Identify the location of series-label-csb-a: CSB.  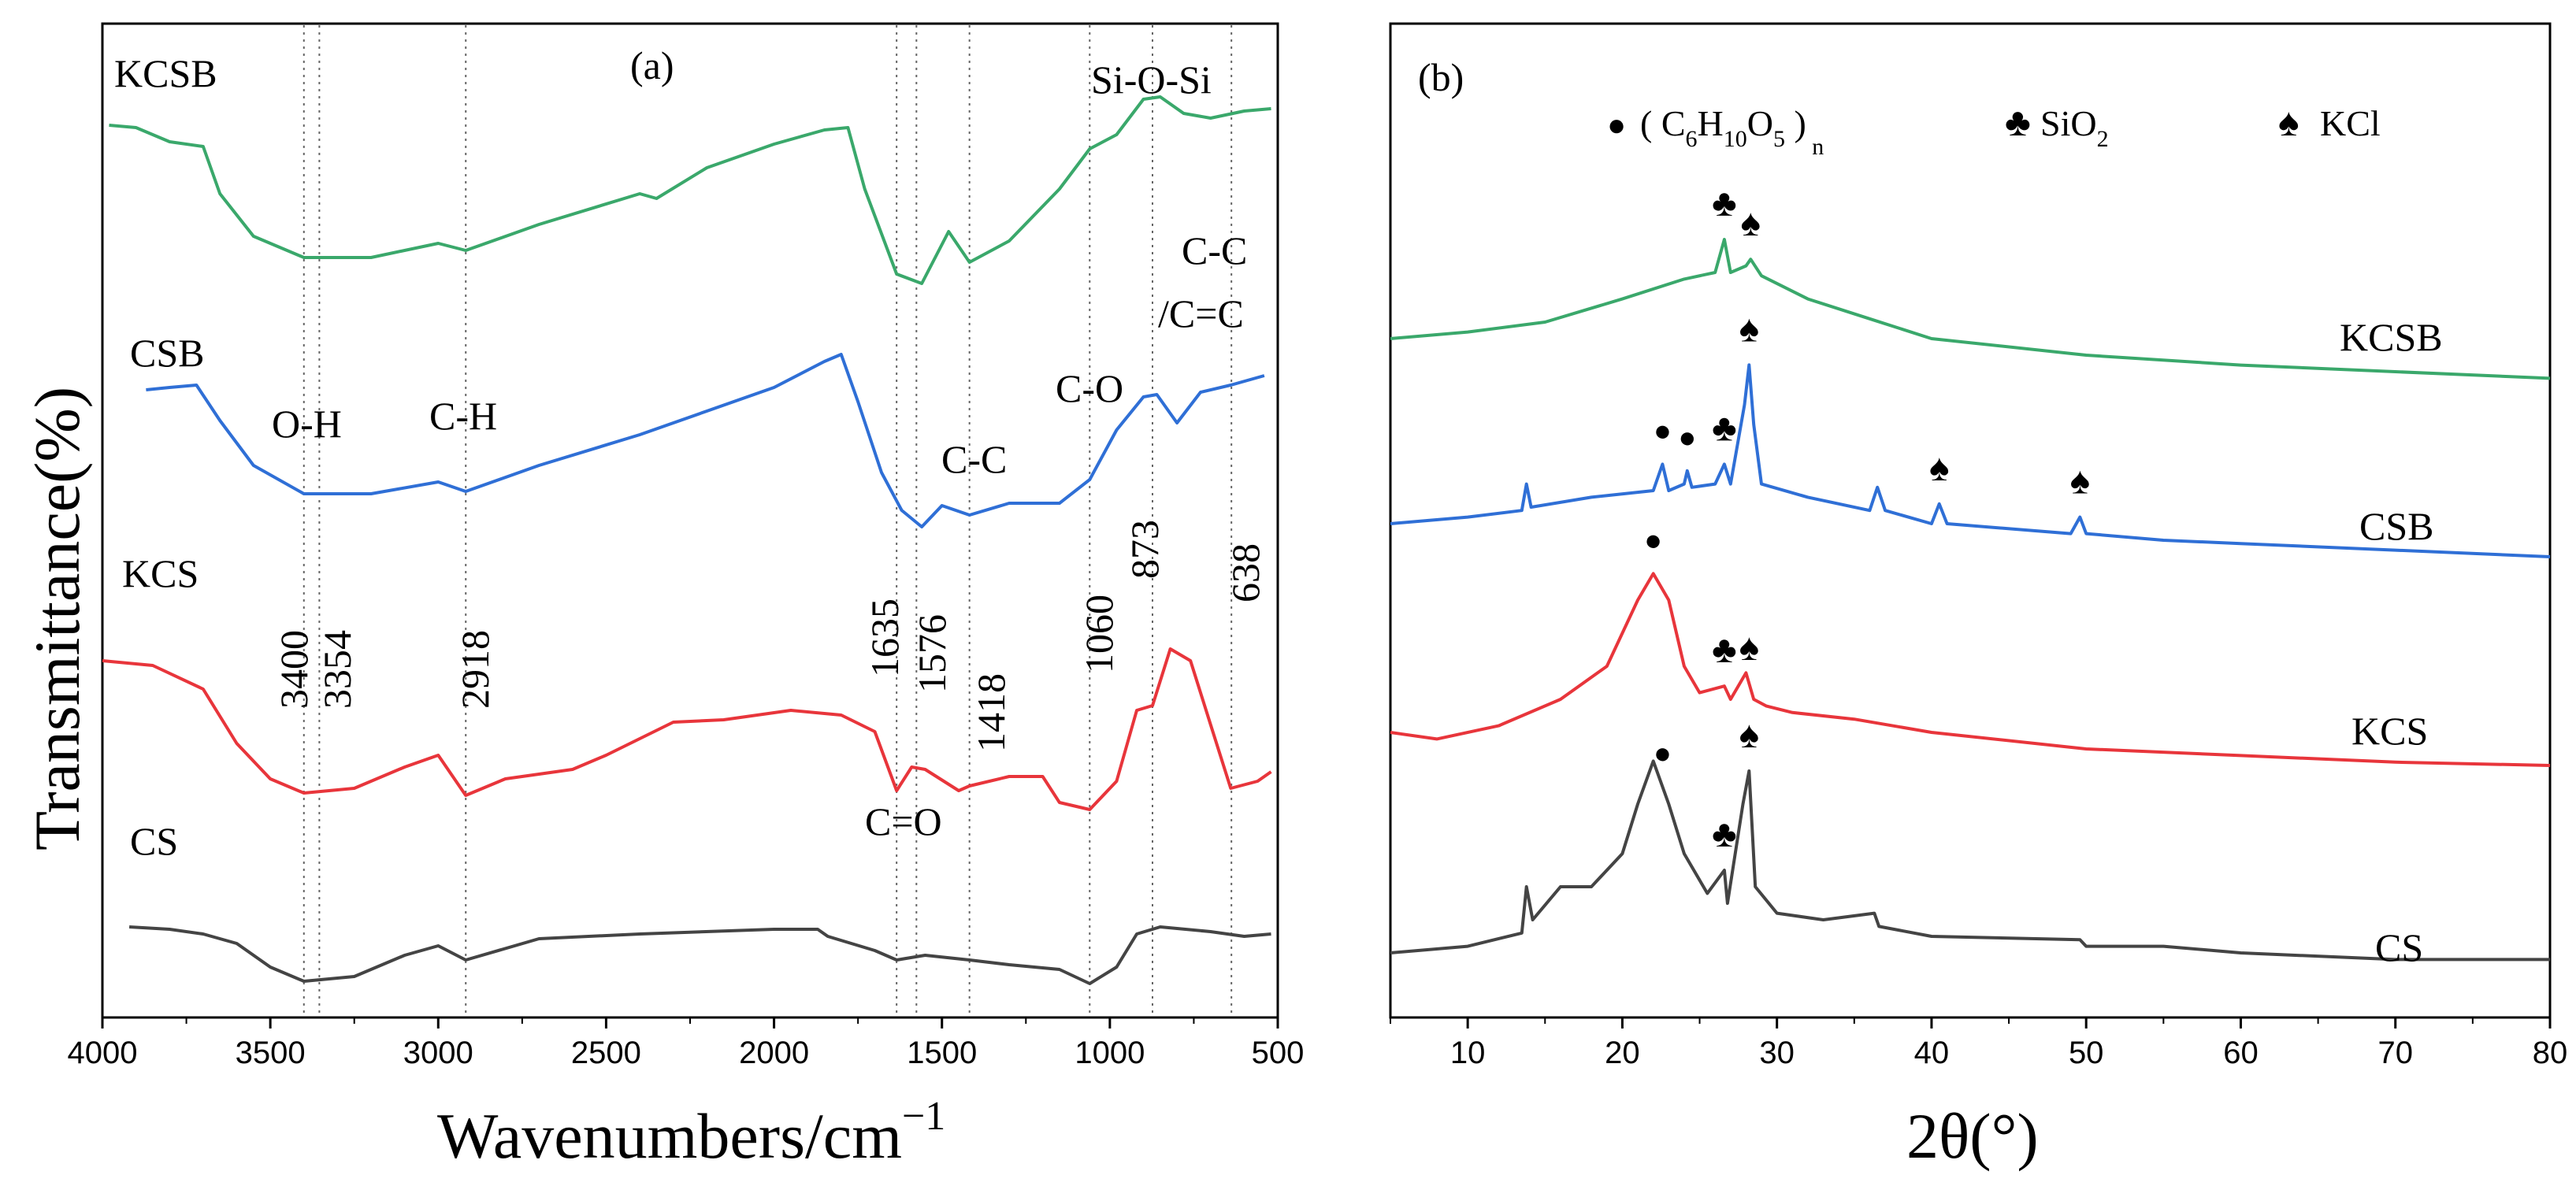
(167, 353).